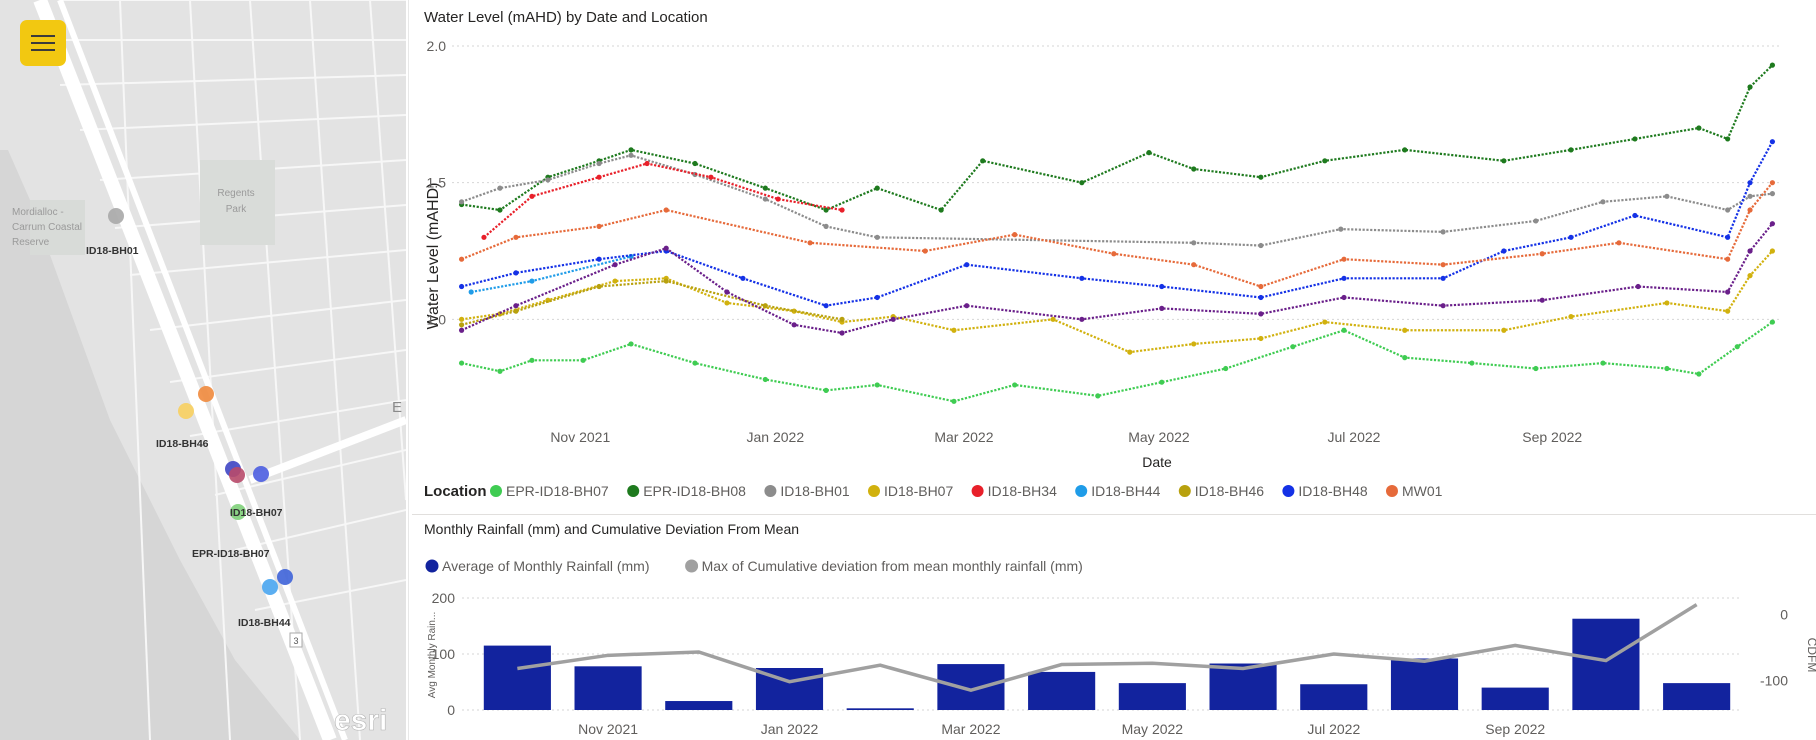  I want to click on rainfall-bars, so click(1107, 664).